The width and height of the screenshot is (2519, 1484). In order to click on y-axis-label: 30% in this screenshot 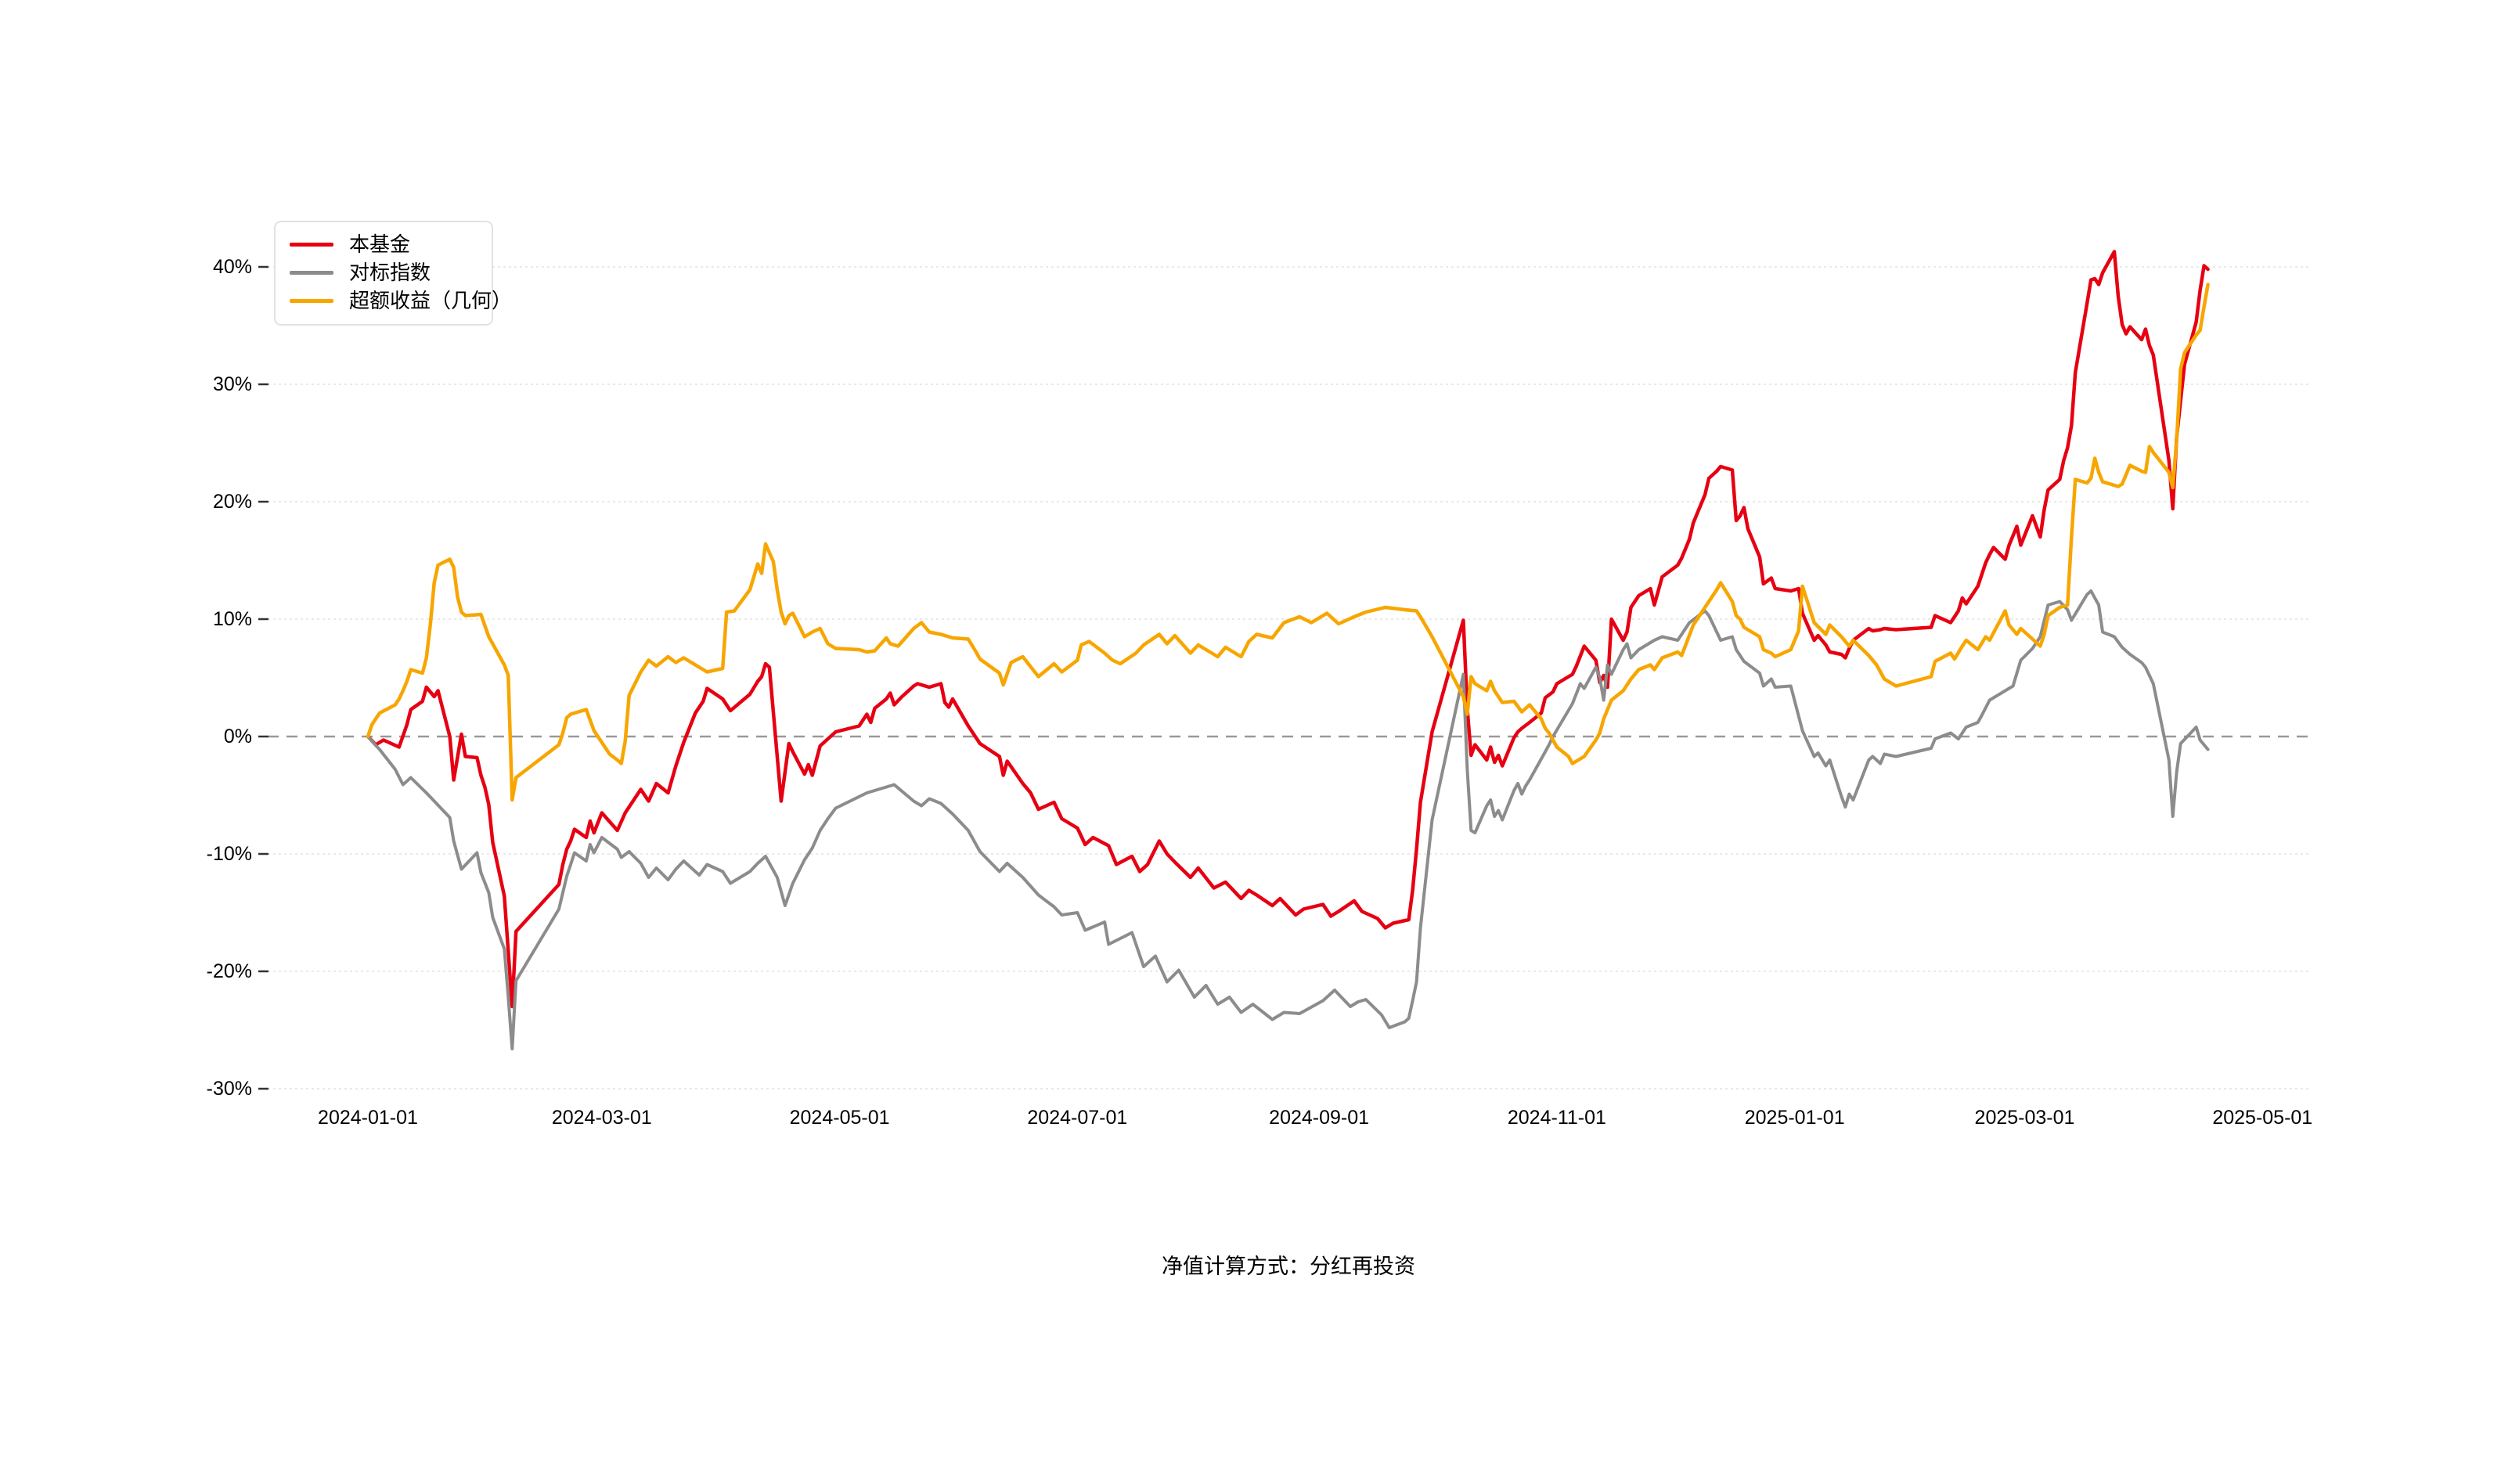, I will do `click(232, 384)`.